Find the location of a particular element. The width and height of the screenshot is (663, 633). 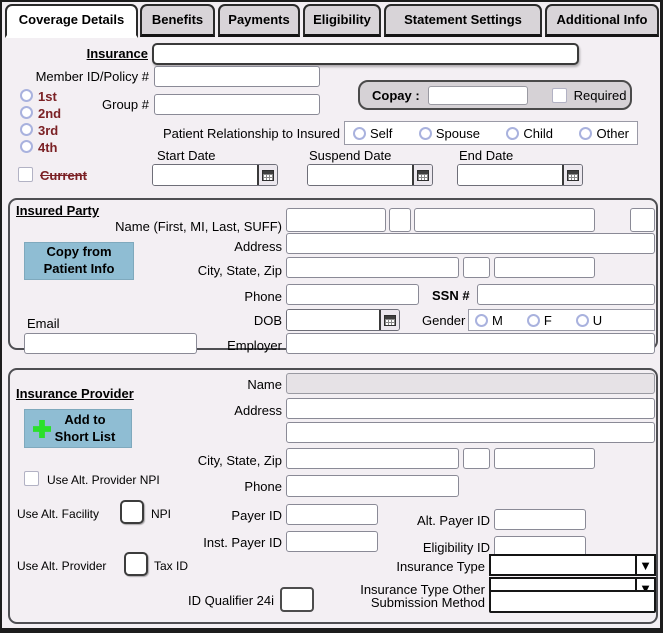

tab-benefits: Benefits is located at coordinates (177, 20).